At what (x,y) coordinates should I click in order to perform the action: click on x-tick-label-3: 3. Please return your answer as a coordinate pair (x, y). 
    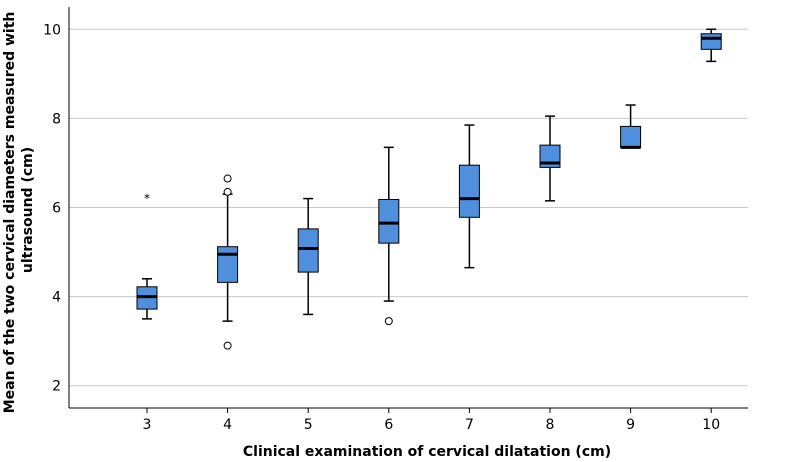
    Looking at the image, I should click on (147, 425).